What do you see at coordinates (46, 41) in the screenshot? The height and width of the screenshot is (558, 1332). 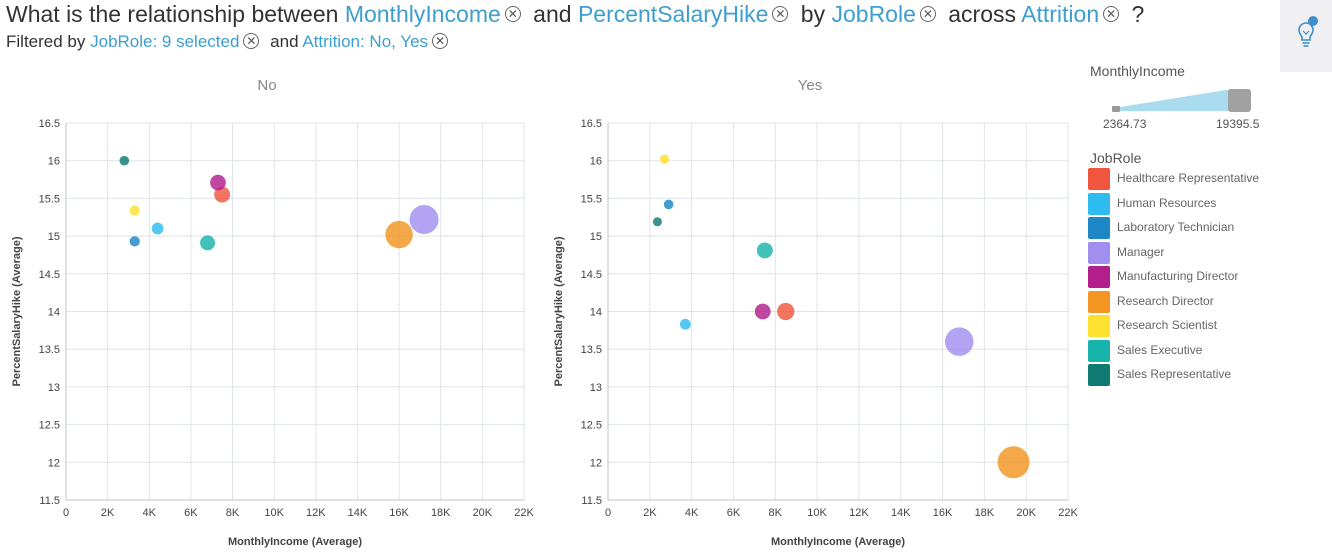 I see `filter-prefix: Filtered by` at bounding box center [46, 41].